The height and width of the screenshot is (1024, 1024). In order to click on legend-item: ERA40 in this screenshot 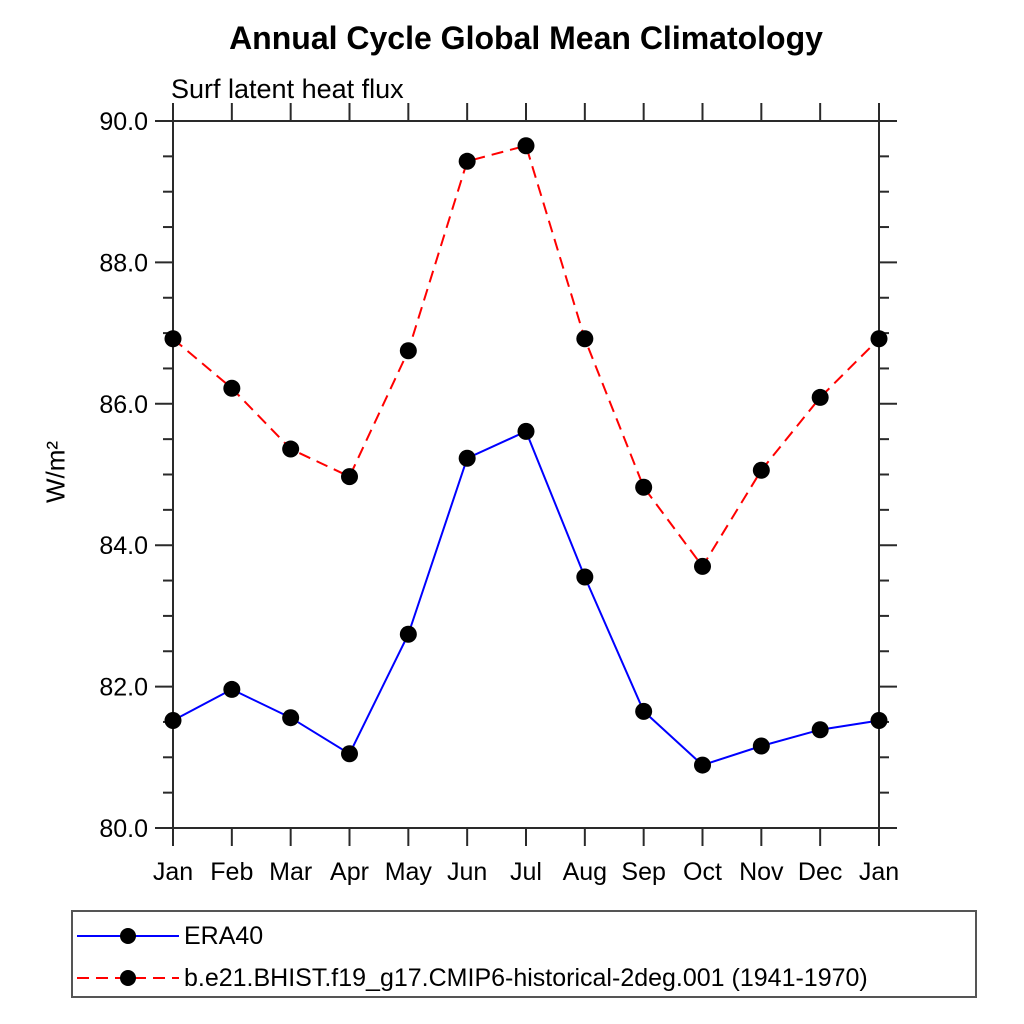, I will do `click(169, 936)`.